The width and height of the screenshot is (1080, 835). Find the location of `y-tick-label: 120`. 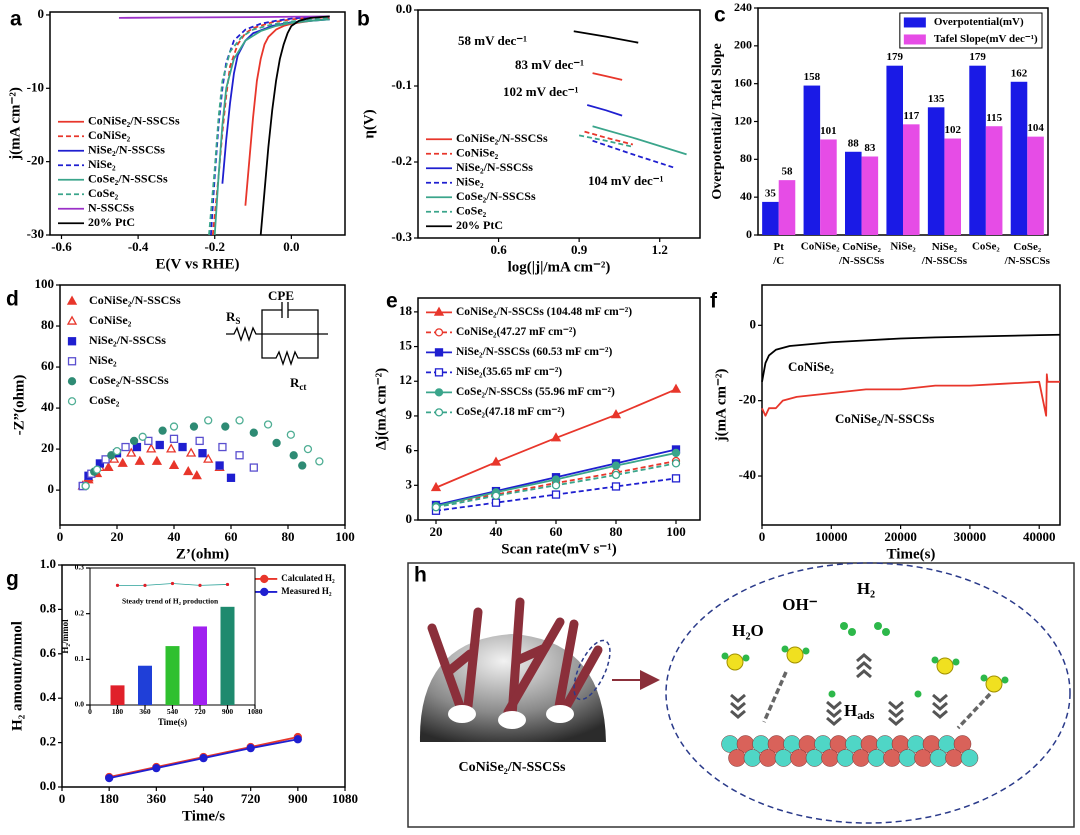

y-tick-label: 120 is located at coordinates (743, 120).